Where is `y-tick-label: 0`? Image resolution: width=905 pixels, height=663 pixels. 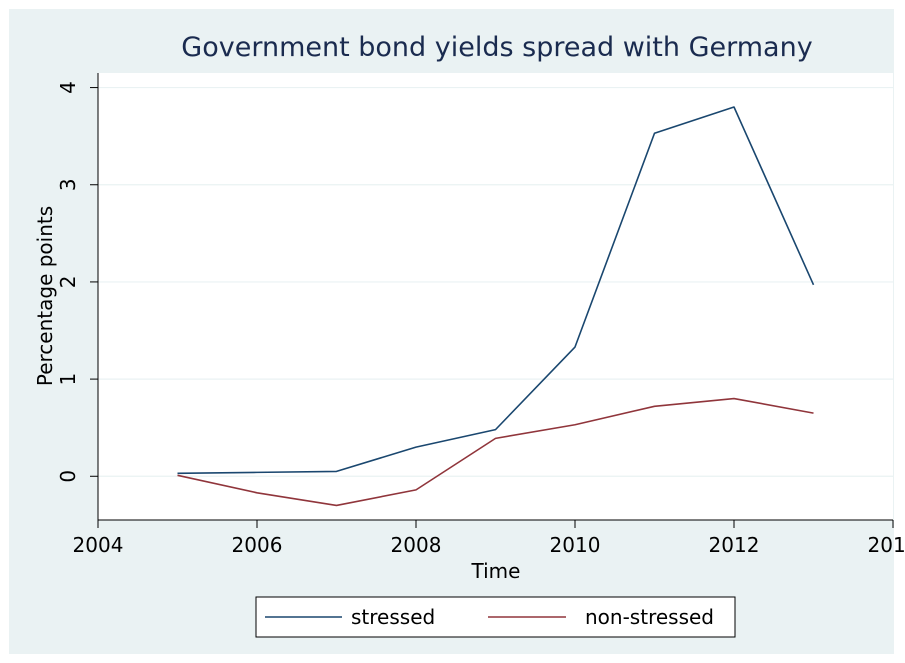
y-tick-label: 0 is located at coordinates (68, 476).